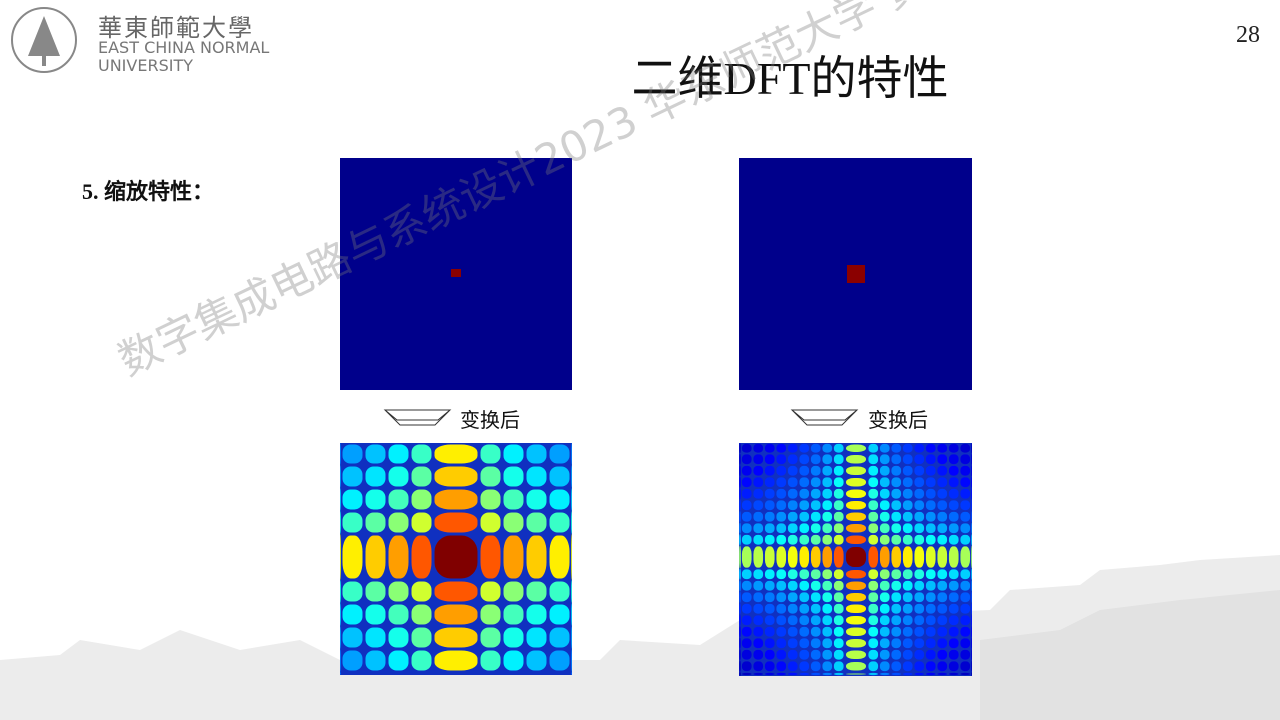 This screenshot has width=1280, height=720. What do you see at coordinates (824, 417) in the screenshot?
I see `arrow` at bounding box center [824, 417].